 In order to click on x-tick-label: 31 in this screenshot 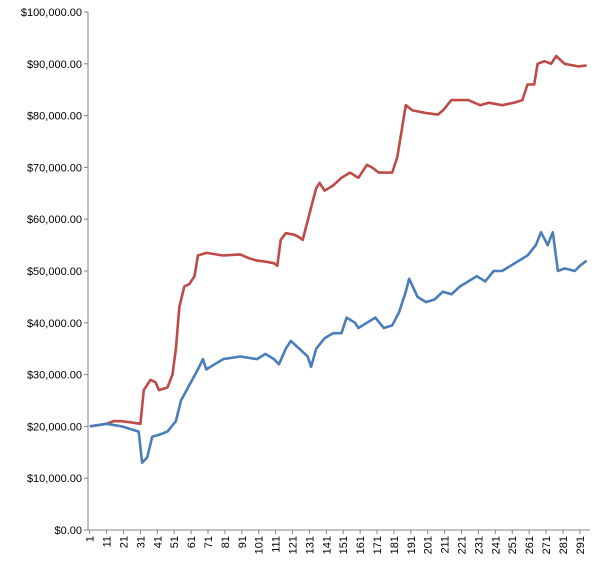, I will do `click(141, 542)`.